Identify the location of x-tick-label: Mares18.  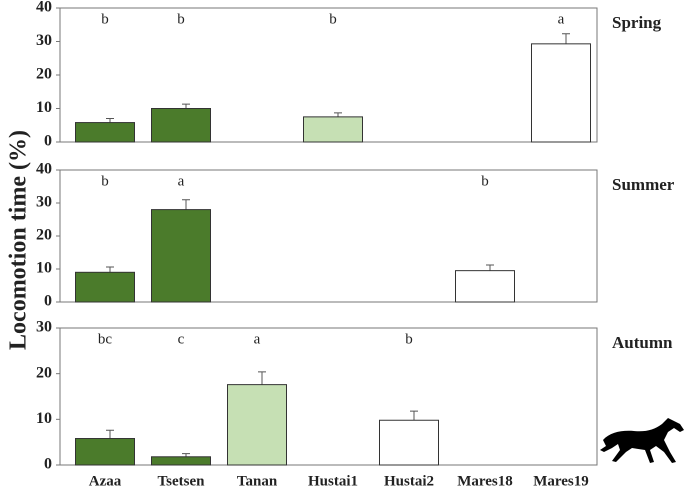
(485, 481).